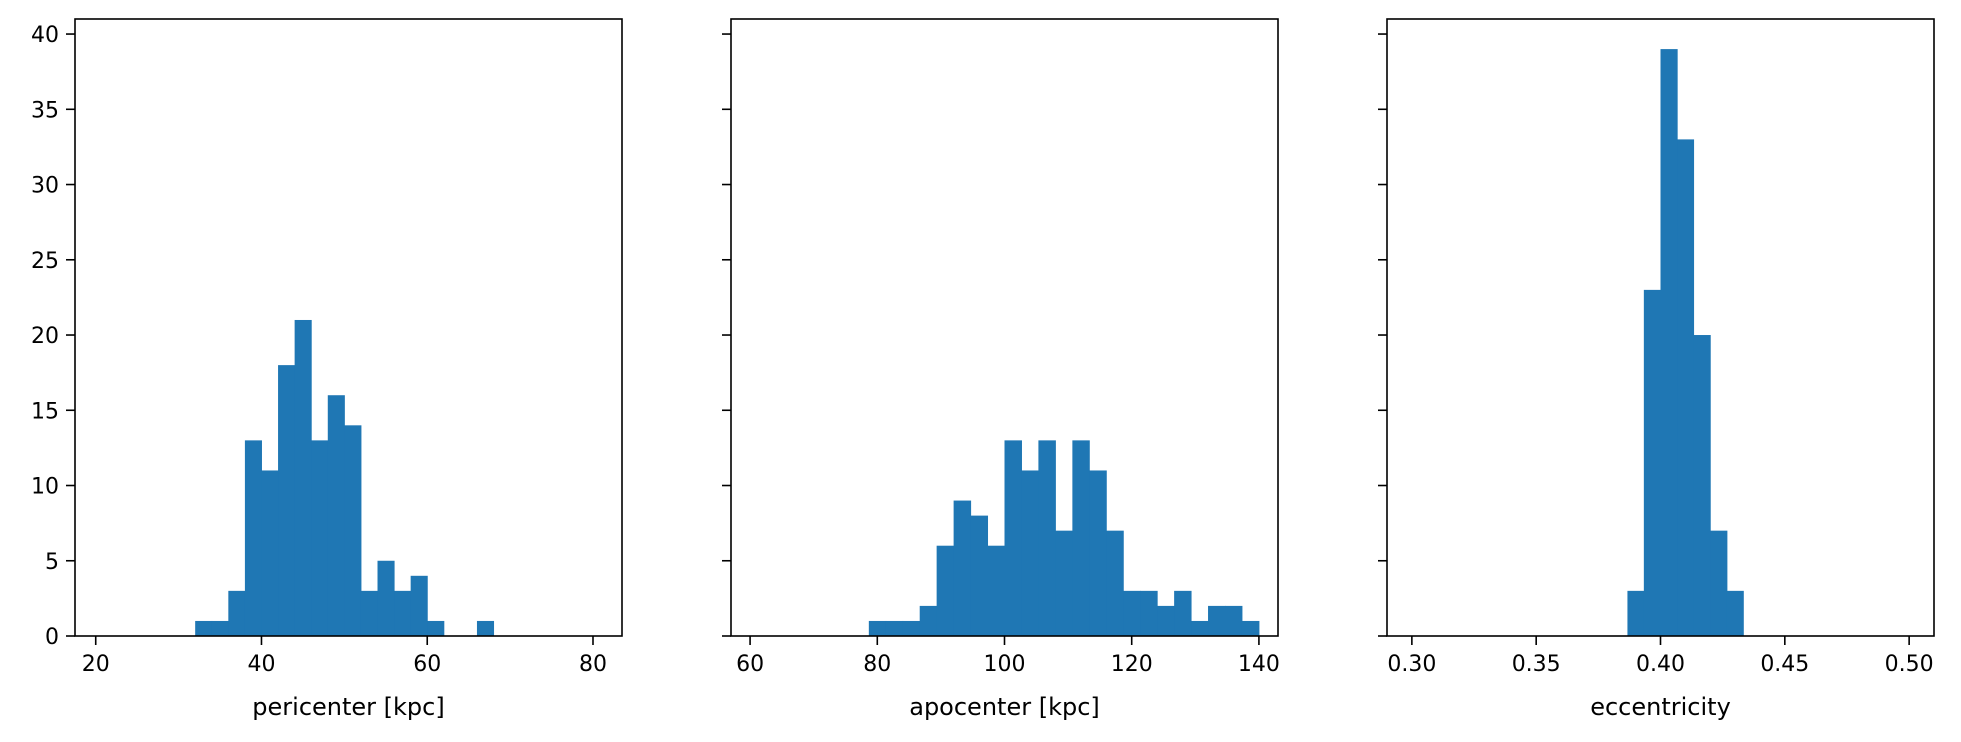 Image resolution: width=1961 pixels, height=742 pixels. I want to click on y-tick-label: 35, so click(45, 110).